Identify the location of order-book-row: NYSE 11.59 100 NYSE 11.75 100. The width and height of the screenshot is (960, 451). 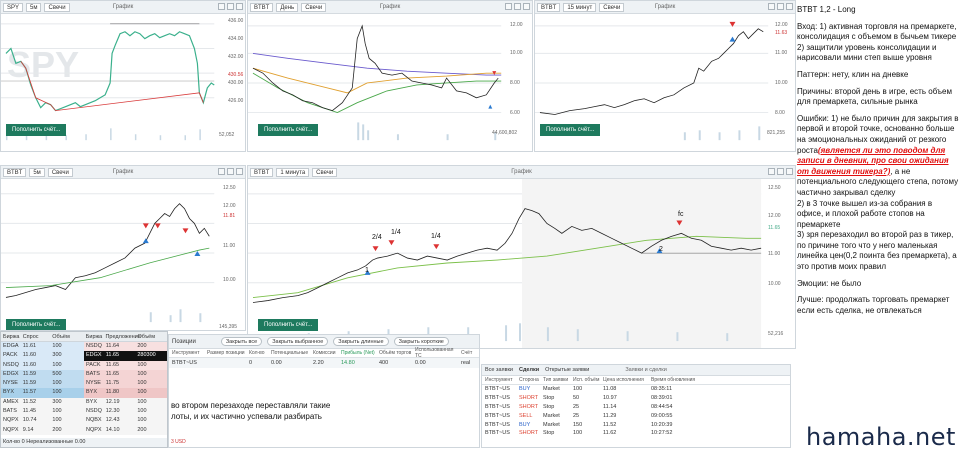
(84, 384).